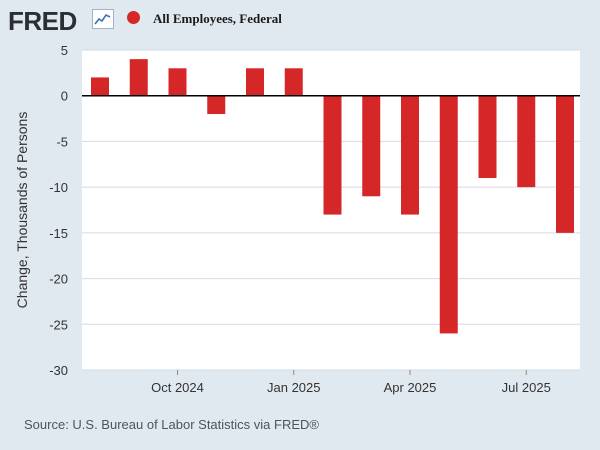  I want to click on x-tick-label: Jul 2025, so click(526, 387).